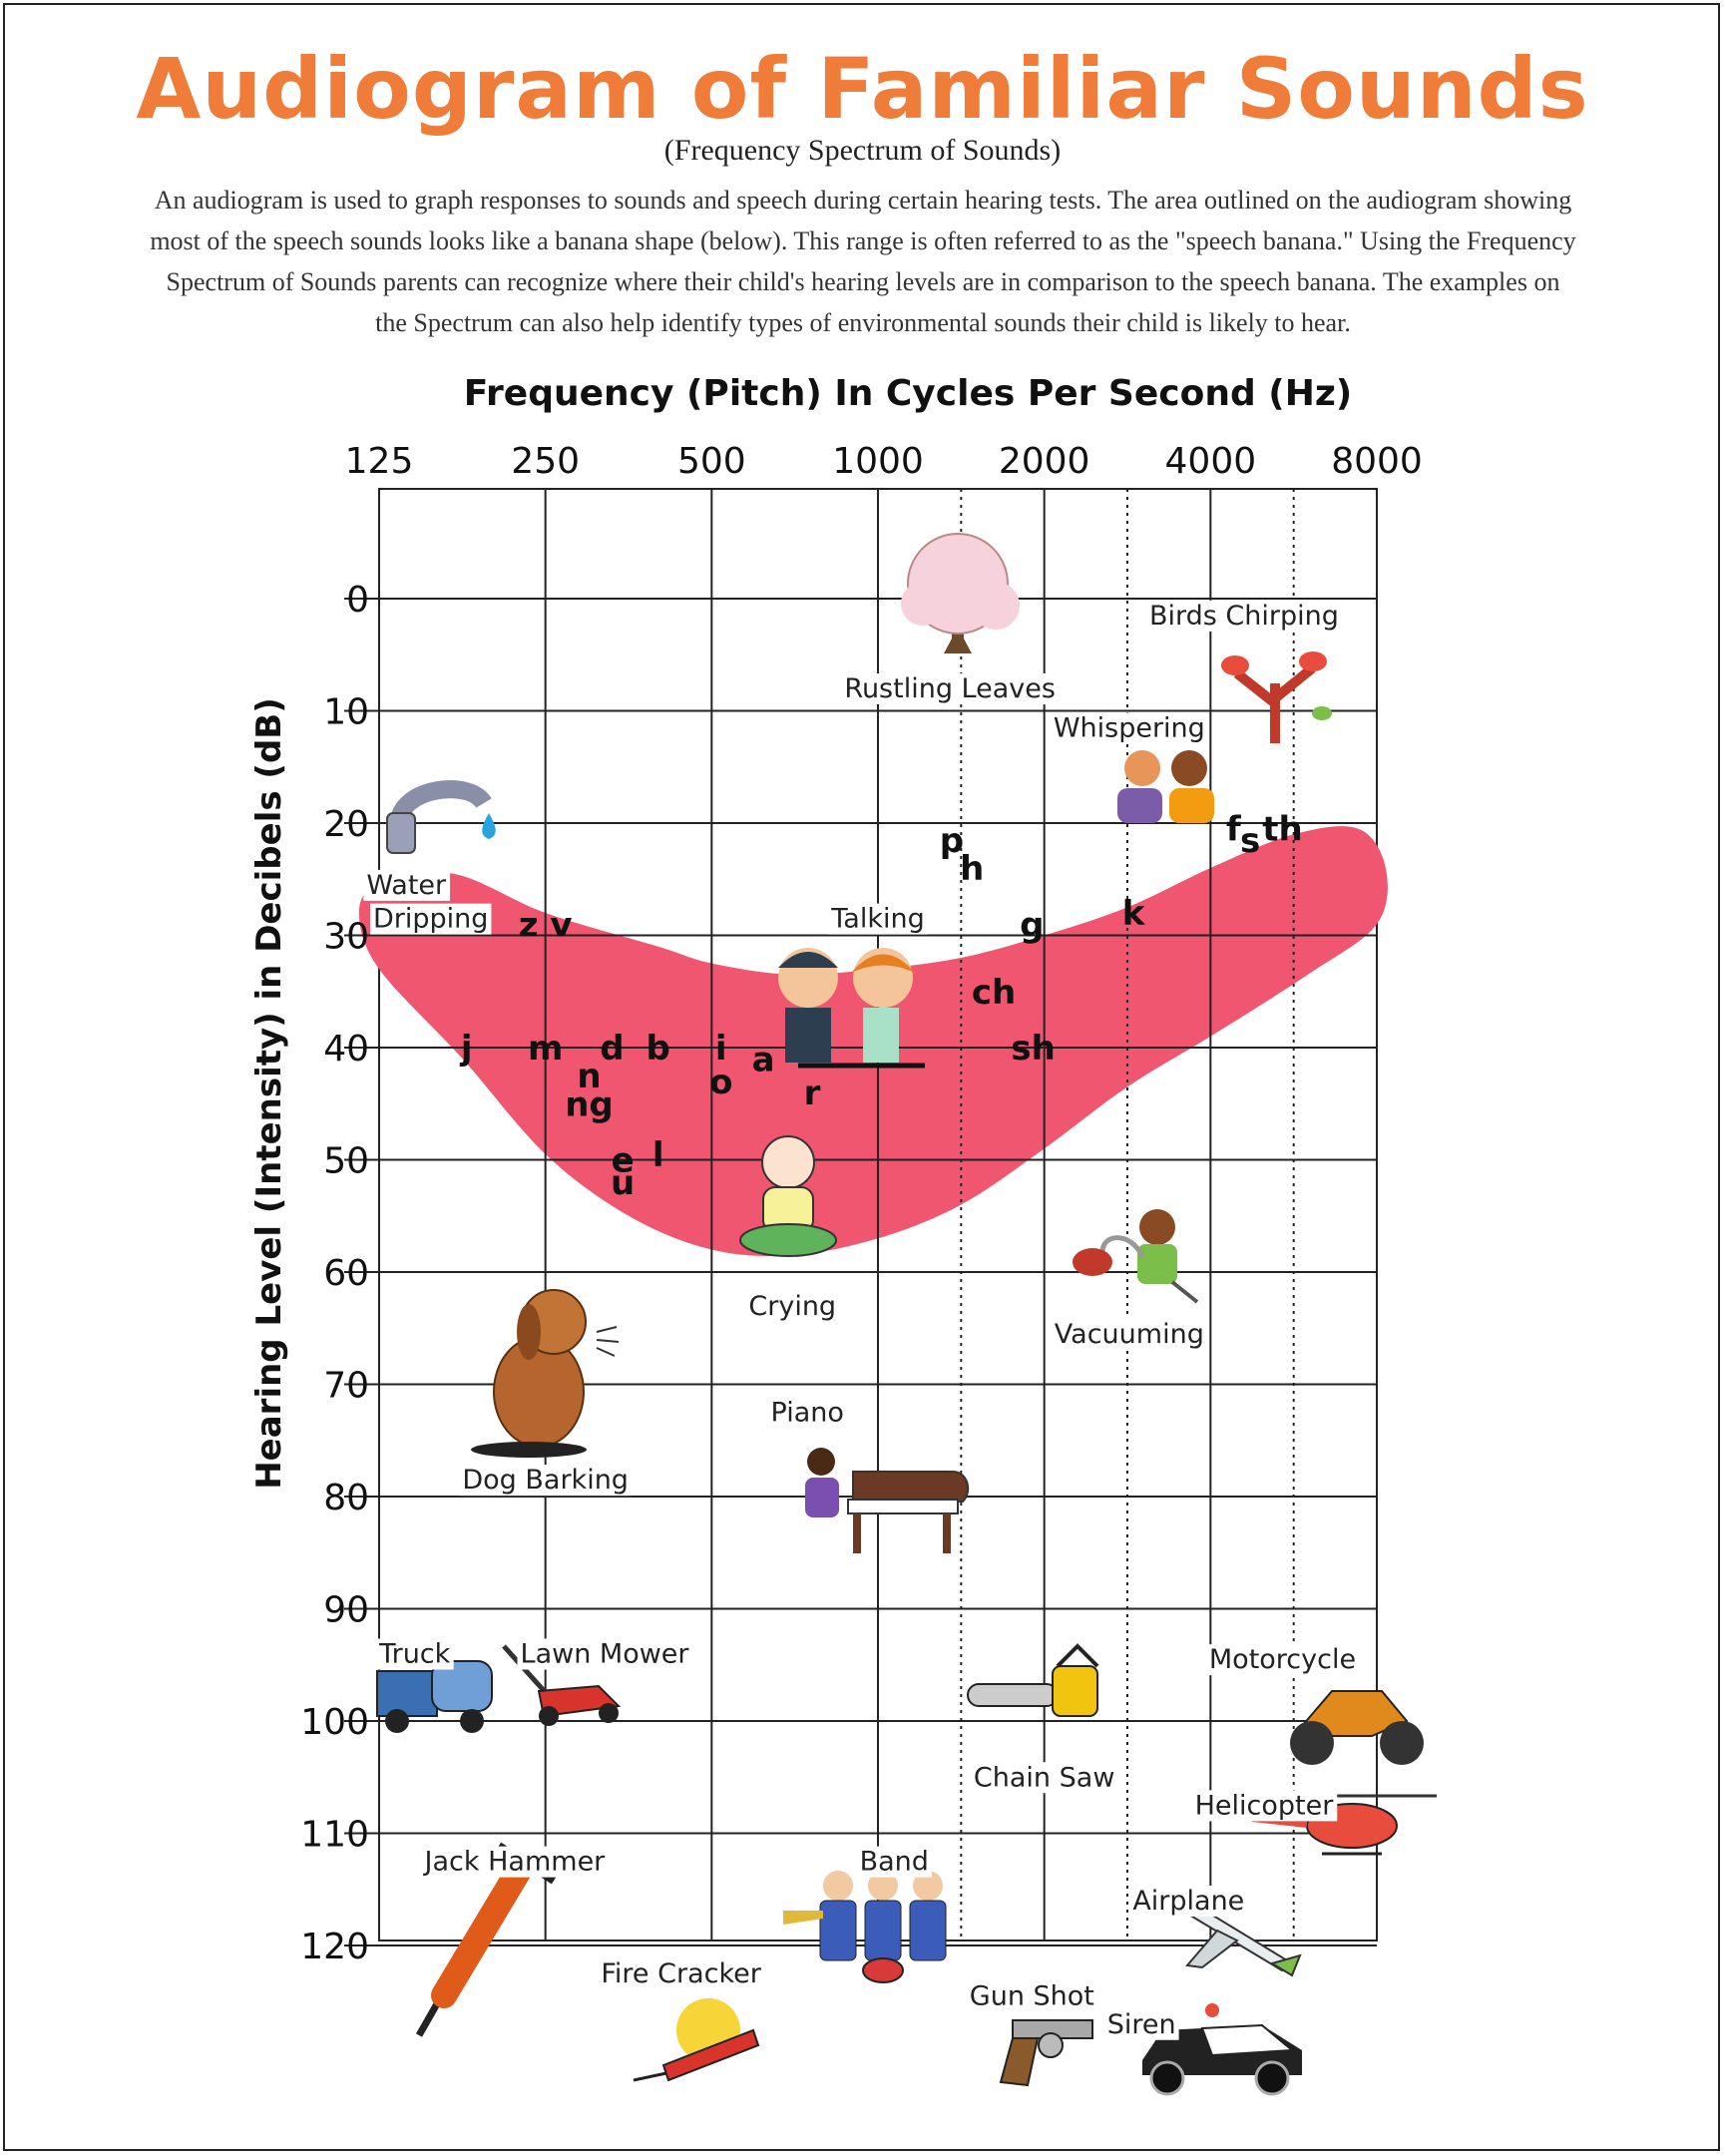  What do you see at coordinates (407, 1693) in the screenshot?
I see `truck-cab` at bounding box center [407, 1693].